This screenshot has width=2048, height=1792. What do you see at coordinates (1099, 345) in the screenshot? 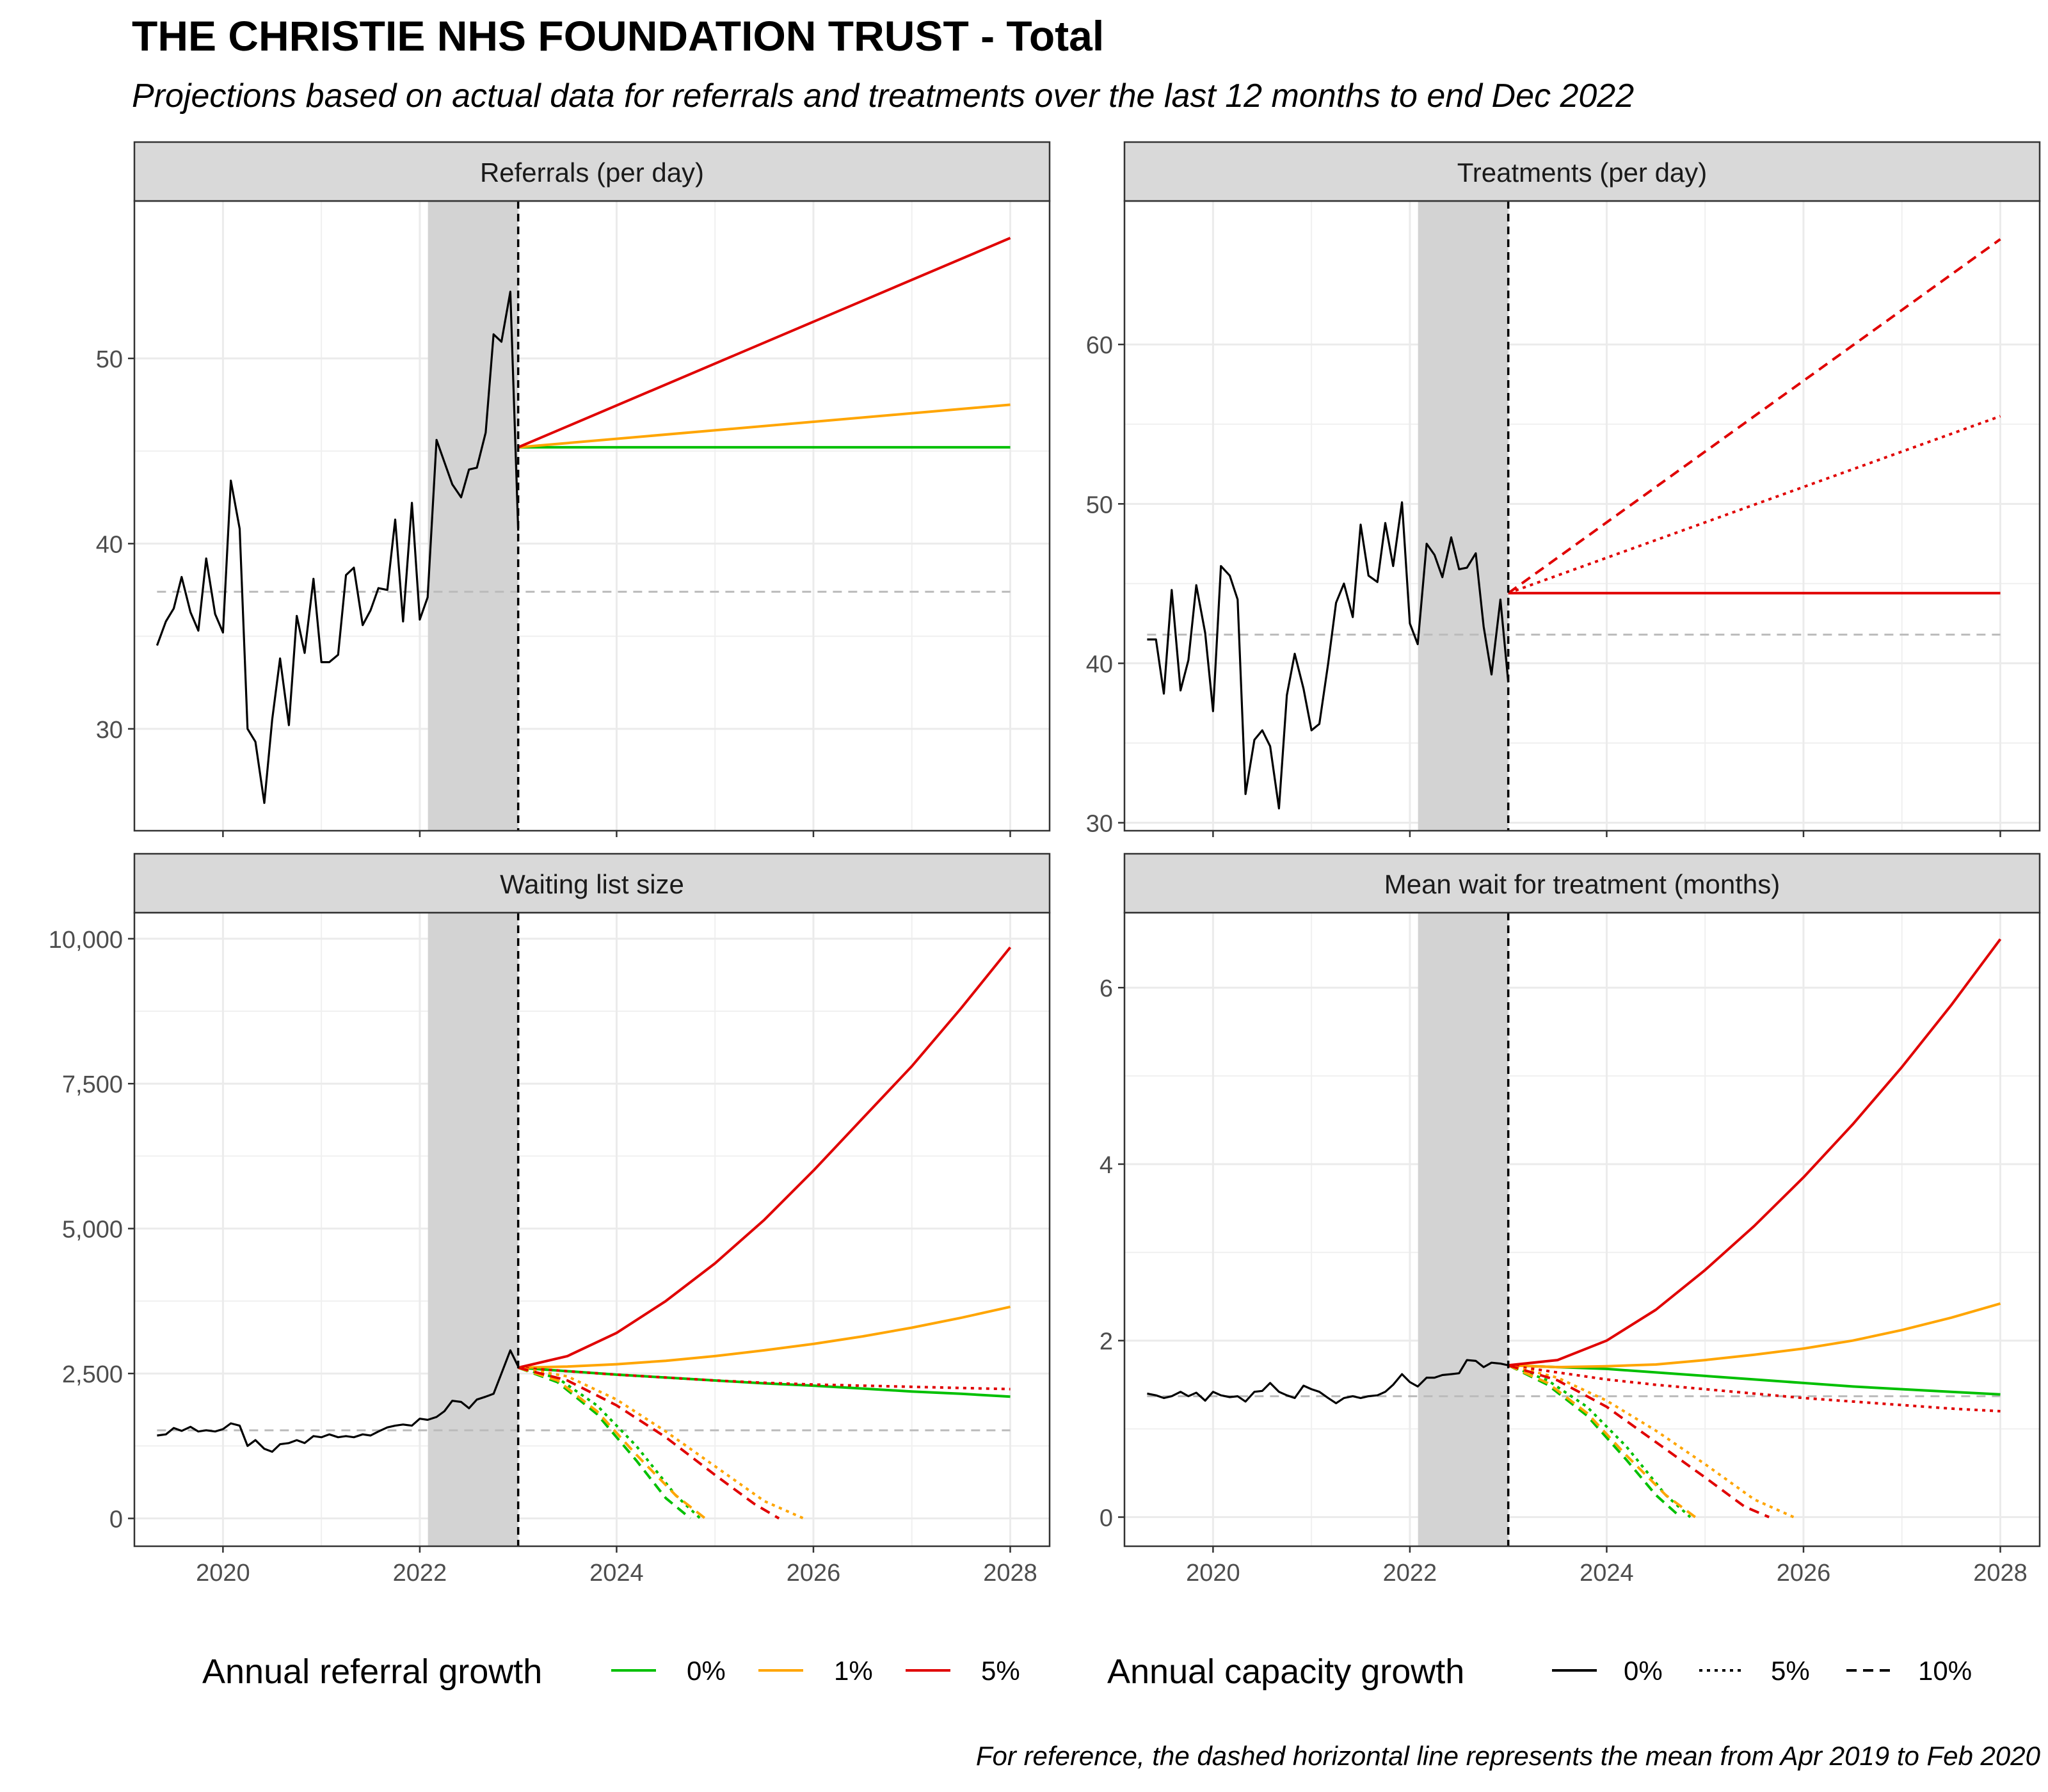
I see `y-tick-label: 60` at bounding box center [1099, 345].